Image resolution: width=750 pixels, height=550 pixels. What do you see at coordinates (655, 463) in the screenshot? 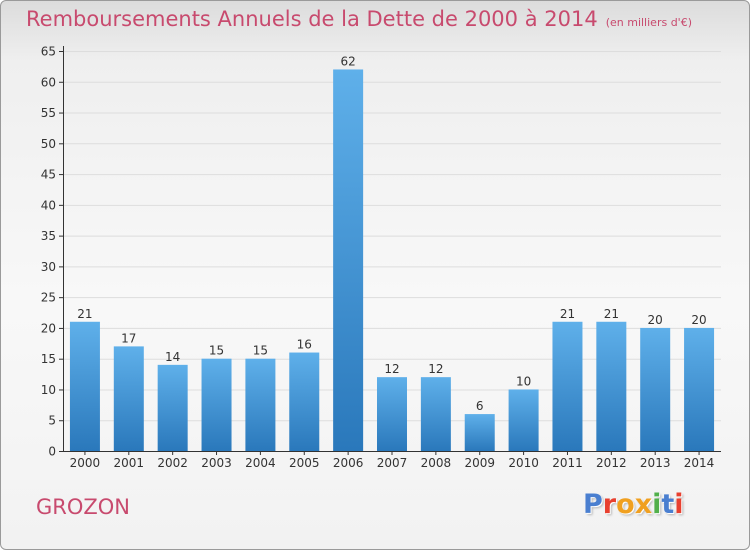
I see `x-tick-label: 2013` at bounding box center [655, 463].